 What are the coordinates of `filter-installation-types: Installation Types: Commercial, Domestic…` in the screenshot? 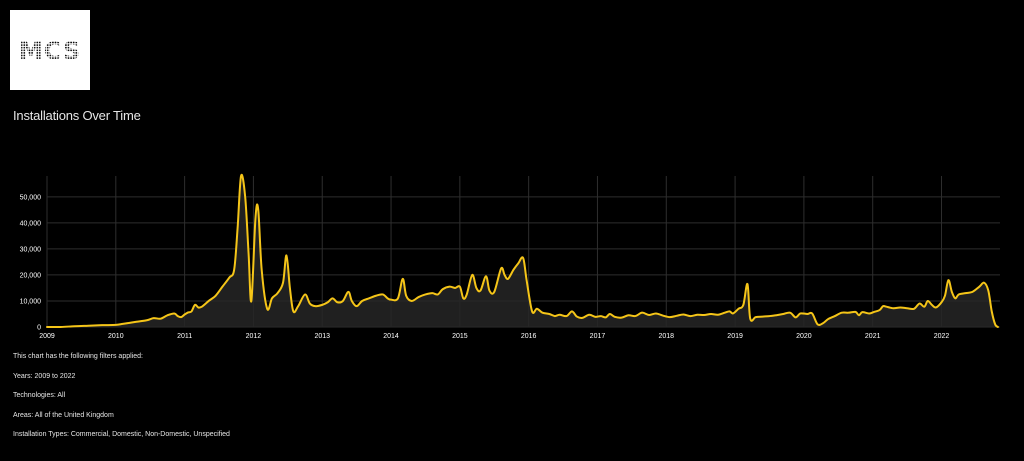 It's located at (121, 434).